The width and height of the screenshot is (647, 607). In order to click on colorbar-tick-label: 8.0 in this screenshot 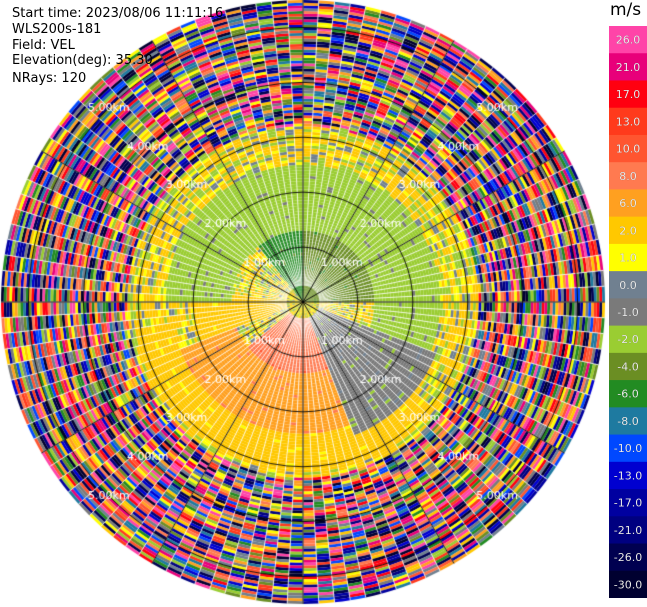, I will do `click(628, 176)`.